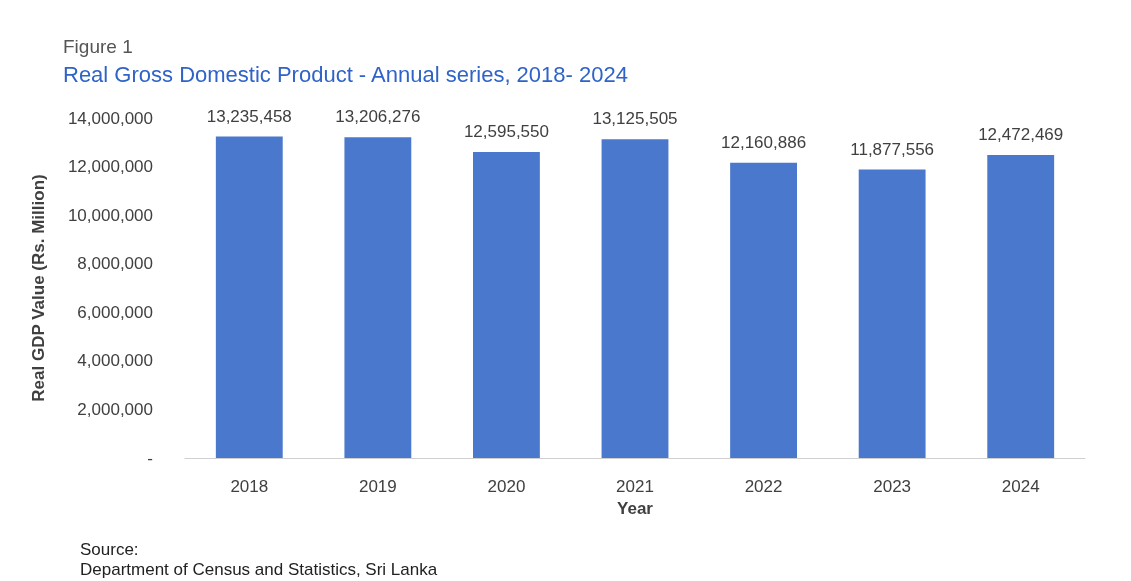 This screenshot has width=1131, height=581. What do you see at coordinates (1020, 486) in the screenshot?
I see `x-tick-label: 2024` at bounding box center [1020, 486].